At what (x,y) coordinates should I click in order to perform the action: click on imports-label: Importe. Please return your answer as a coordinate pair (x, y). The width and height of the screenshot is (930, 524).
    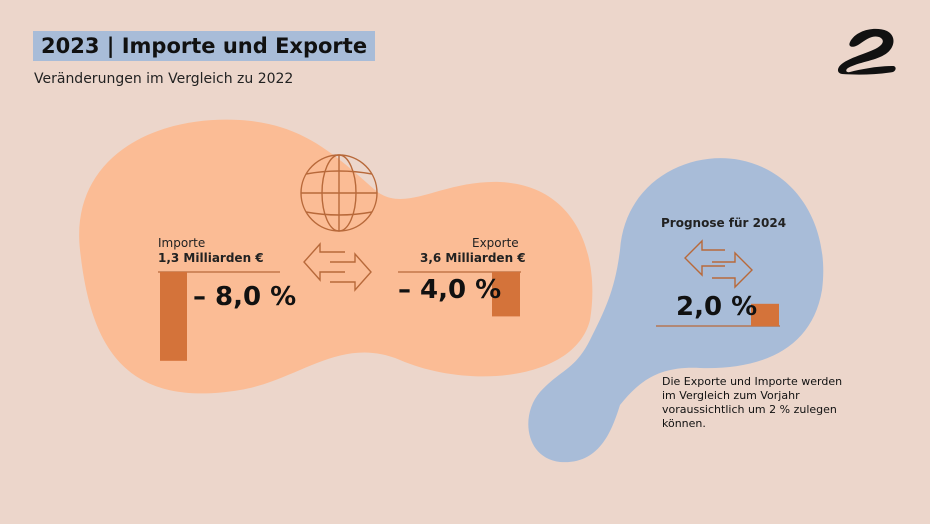
    Looking at the image, I should click on (182, 243).